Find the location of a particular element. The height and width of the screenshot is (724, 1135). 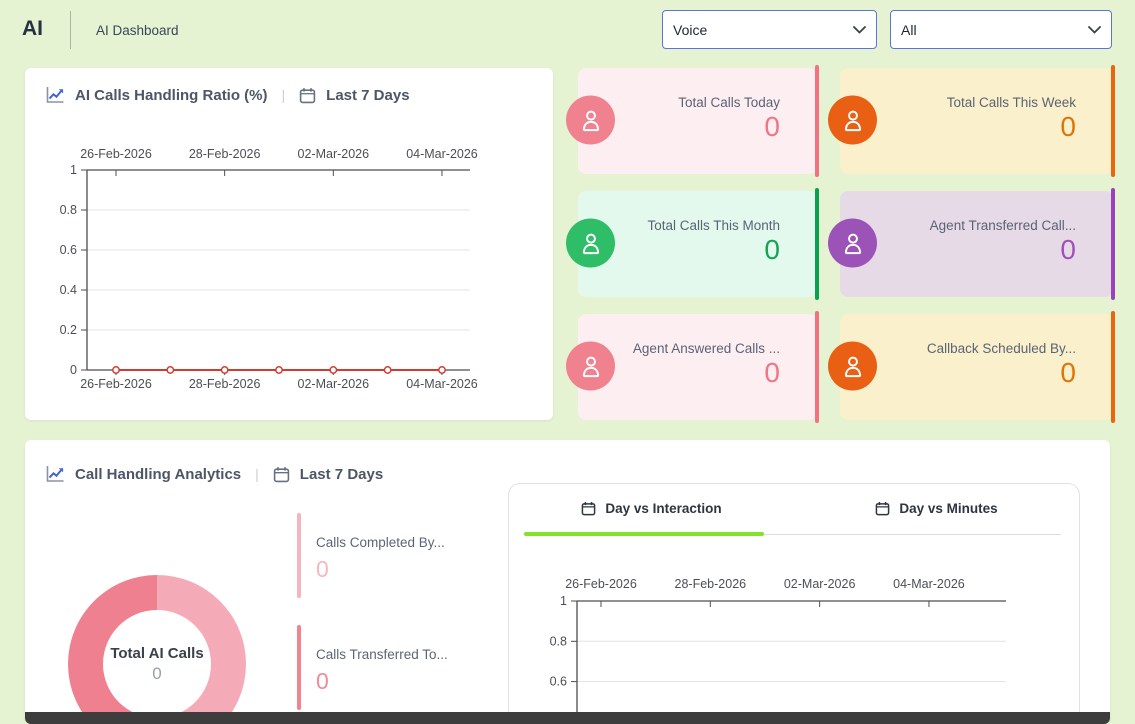

analytics-card-title: Call Handling Analytics is located at coordinates (158, 474).